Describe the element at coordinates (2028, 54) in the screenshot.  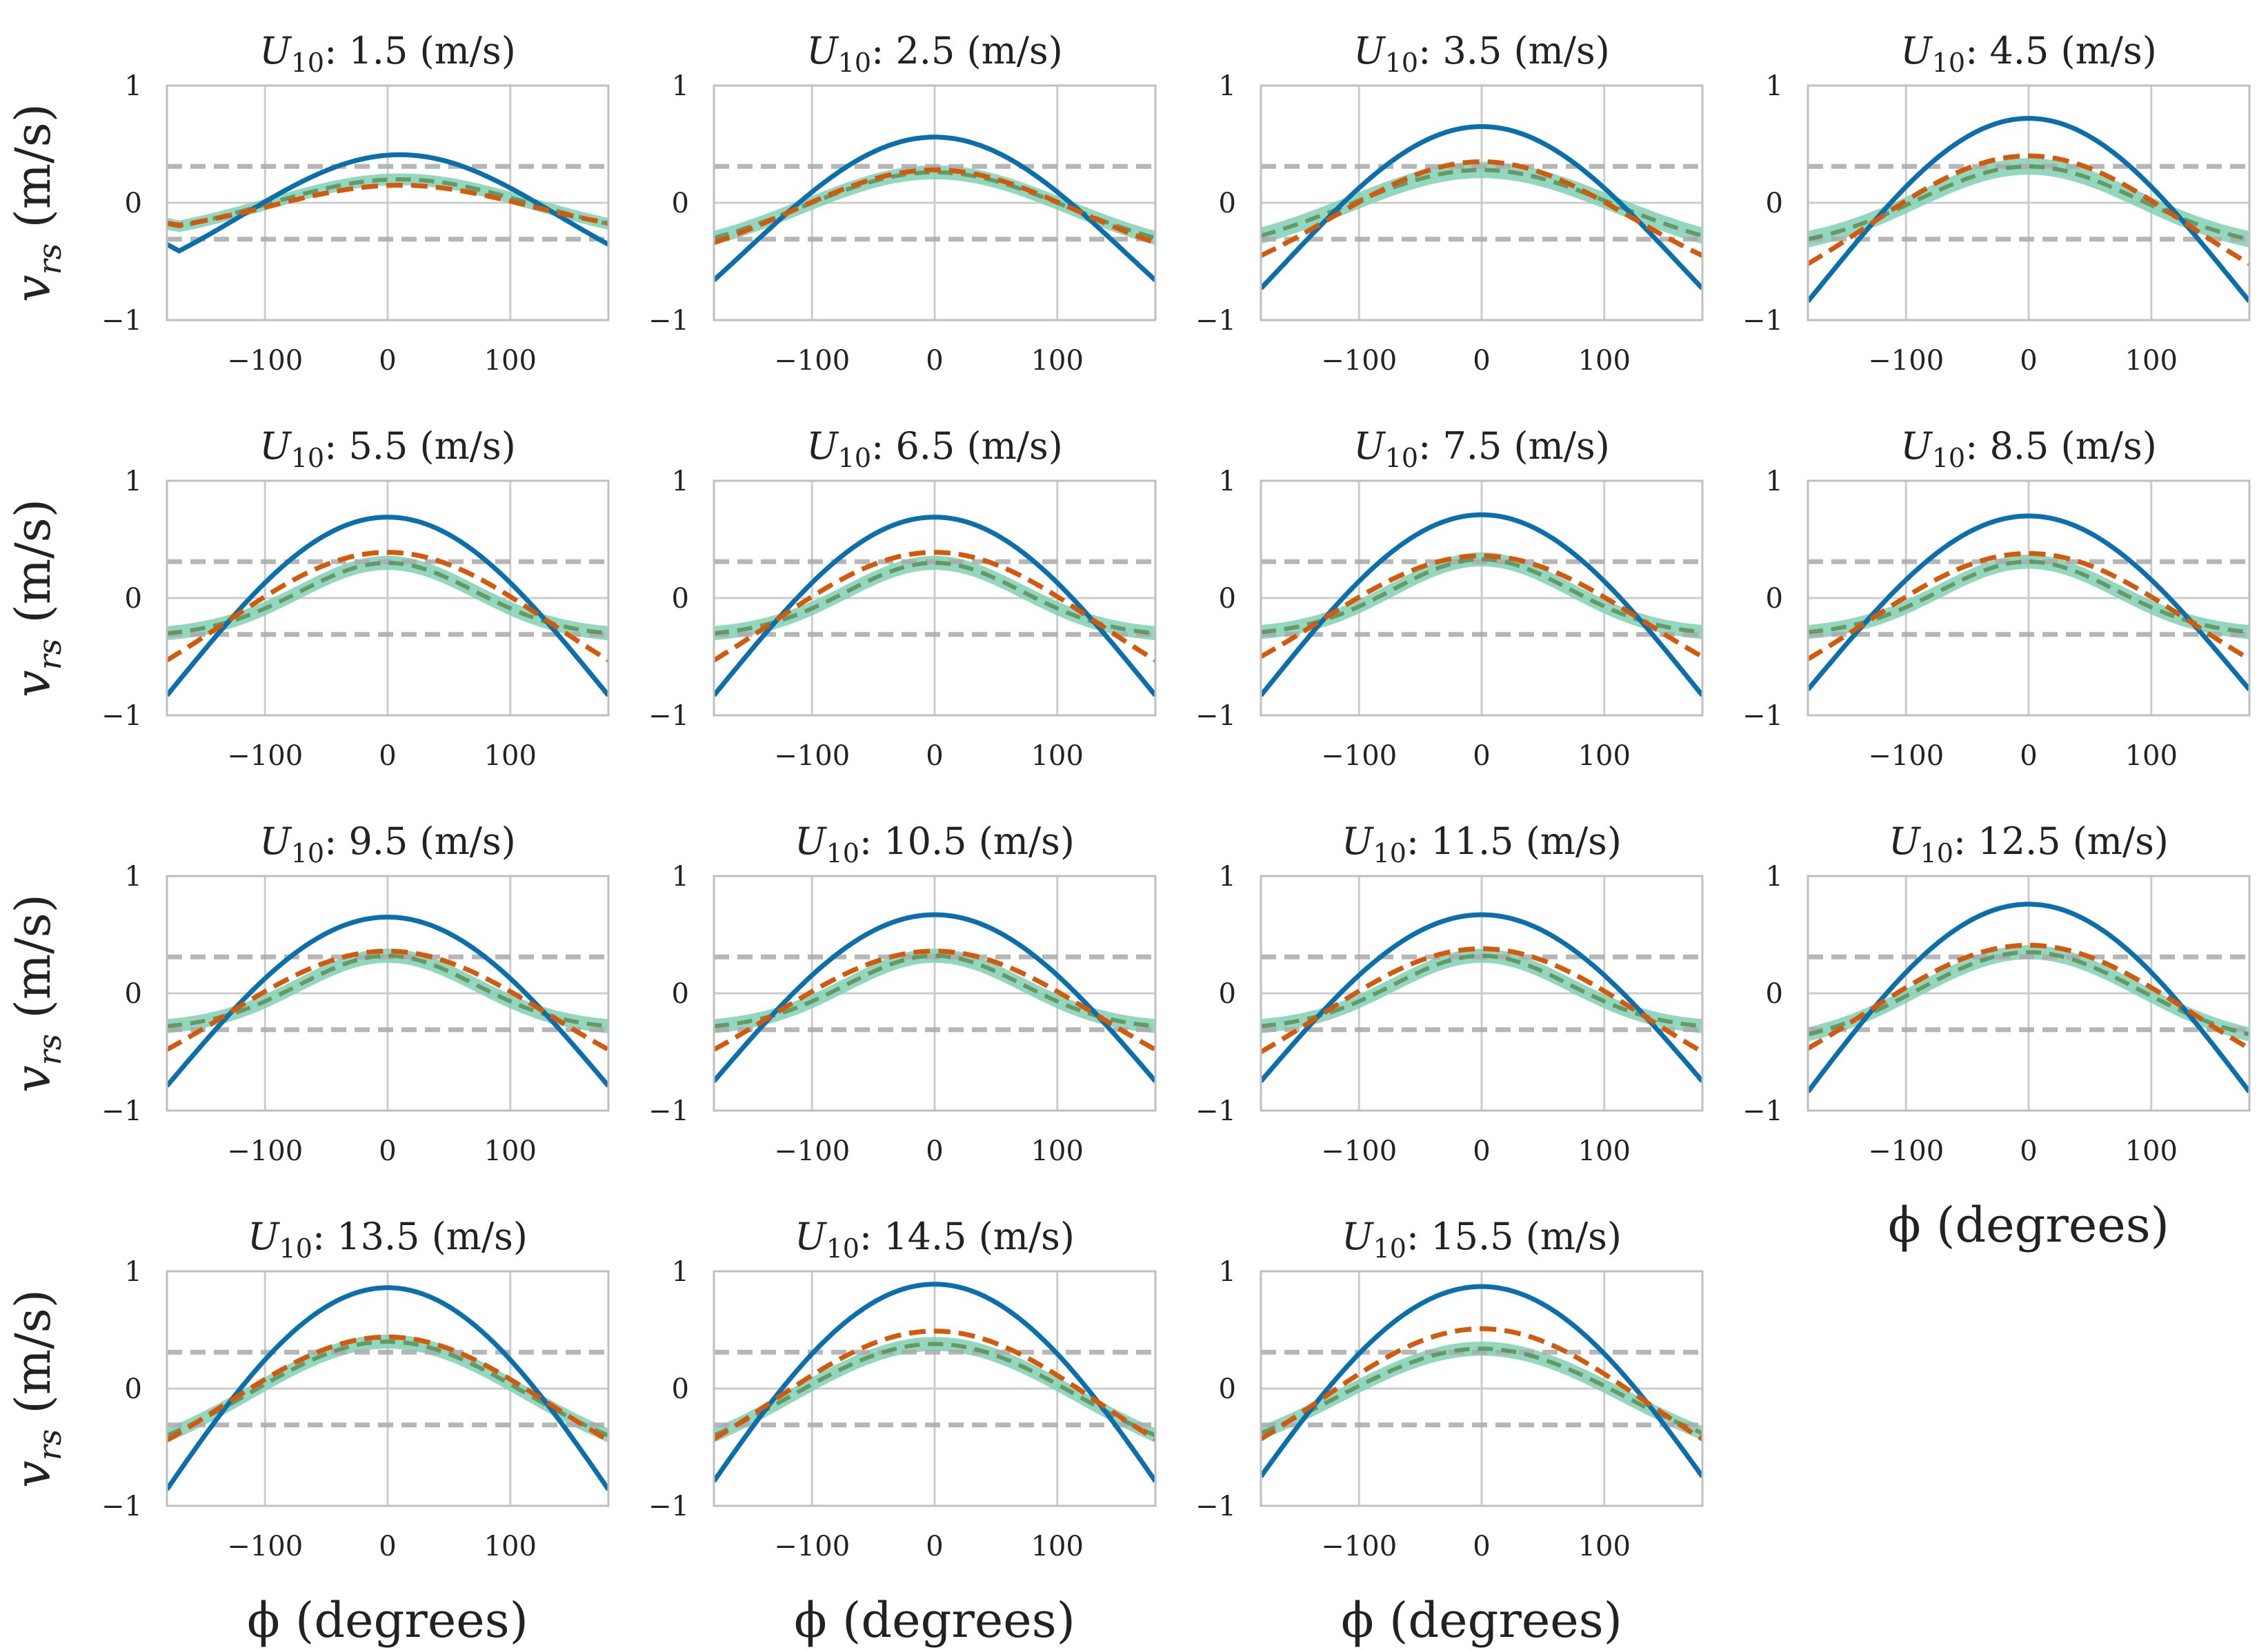
I see `panel-title: U10: 4.5 (m/s)` at that location.